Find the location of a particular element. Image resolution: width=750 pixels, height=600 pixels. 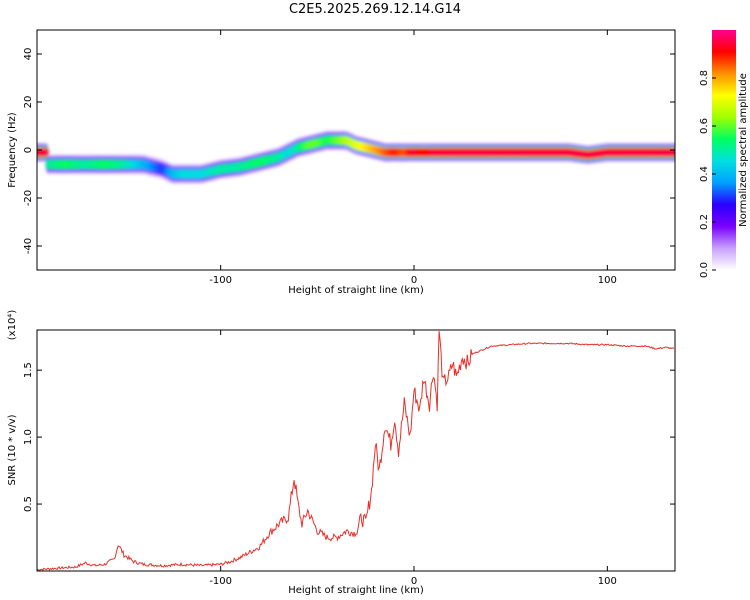

spectrogram-y-tick-label: 0 is located at coordinates (28, 150).